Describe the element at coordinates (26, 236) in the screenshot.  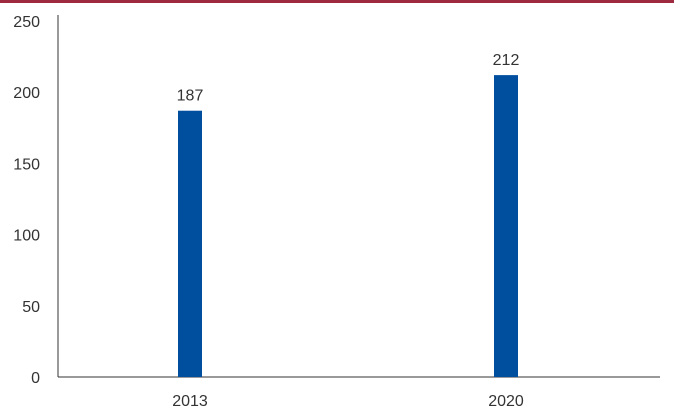
I see `y-tick-label: 100` at that location.